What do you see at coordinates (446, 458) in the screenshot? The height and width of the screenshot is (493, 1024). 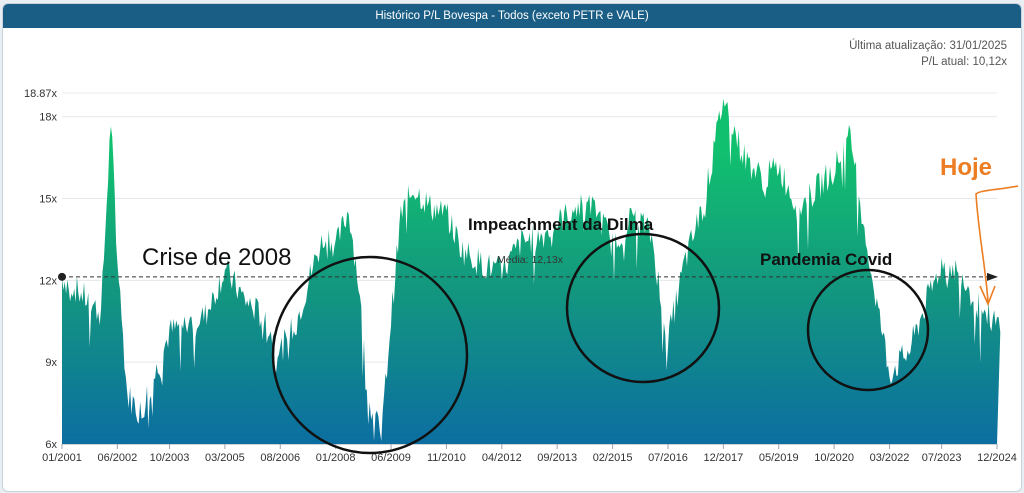 I see `x-tick-label: 11/2010` at bounding box center [446, 458].